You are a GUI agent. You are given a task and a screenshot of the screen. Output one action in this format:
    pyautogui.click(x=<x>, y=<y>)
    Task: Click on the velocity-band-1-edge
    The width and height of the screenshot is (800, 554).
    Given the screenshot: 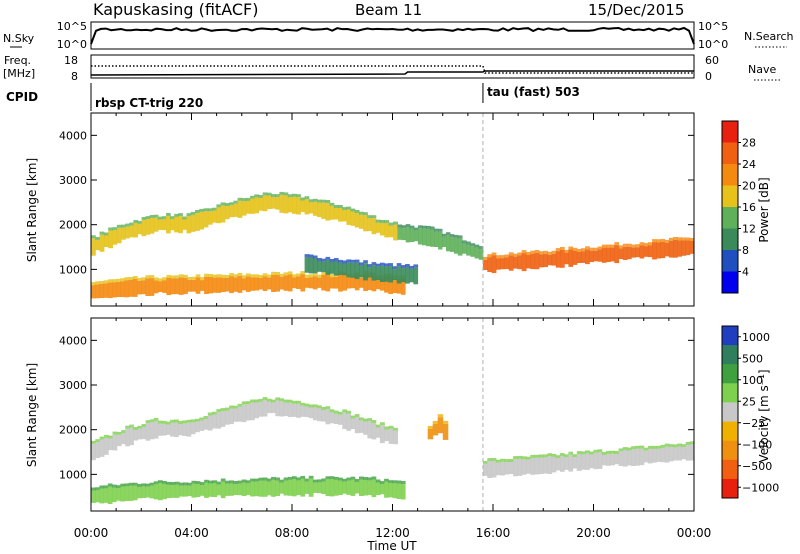 What is the action you would take?
    pyautogui.click(x=430, y=427)
    